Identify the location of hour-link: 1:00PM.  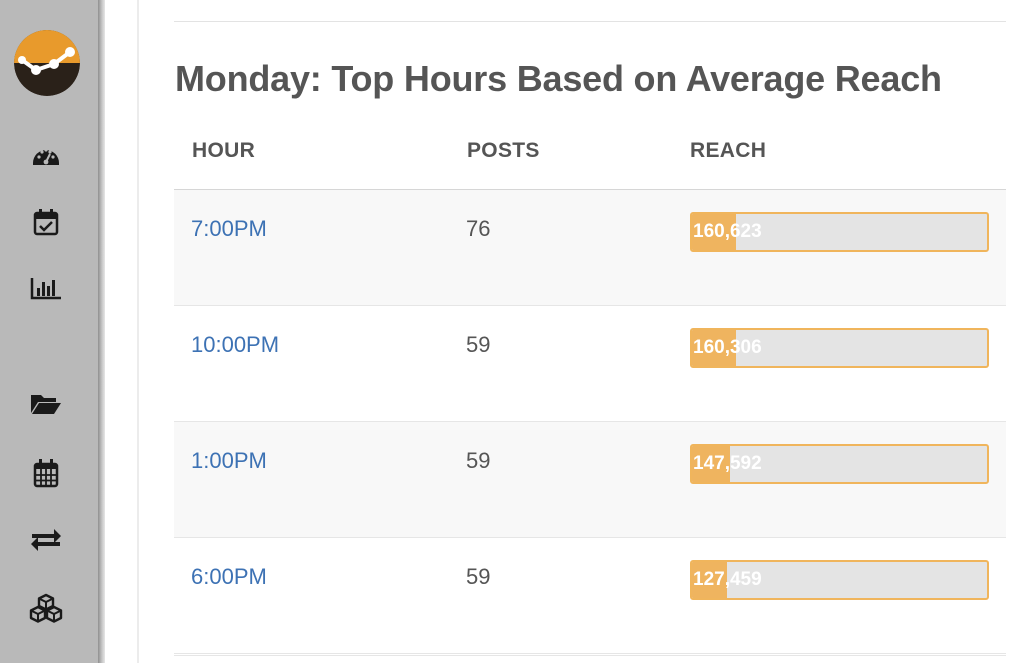
(229, 460).